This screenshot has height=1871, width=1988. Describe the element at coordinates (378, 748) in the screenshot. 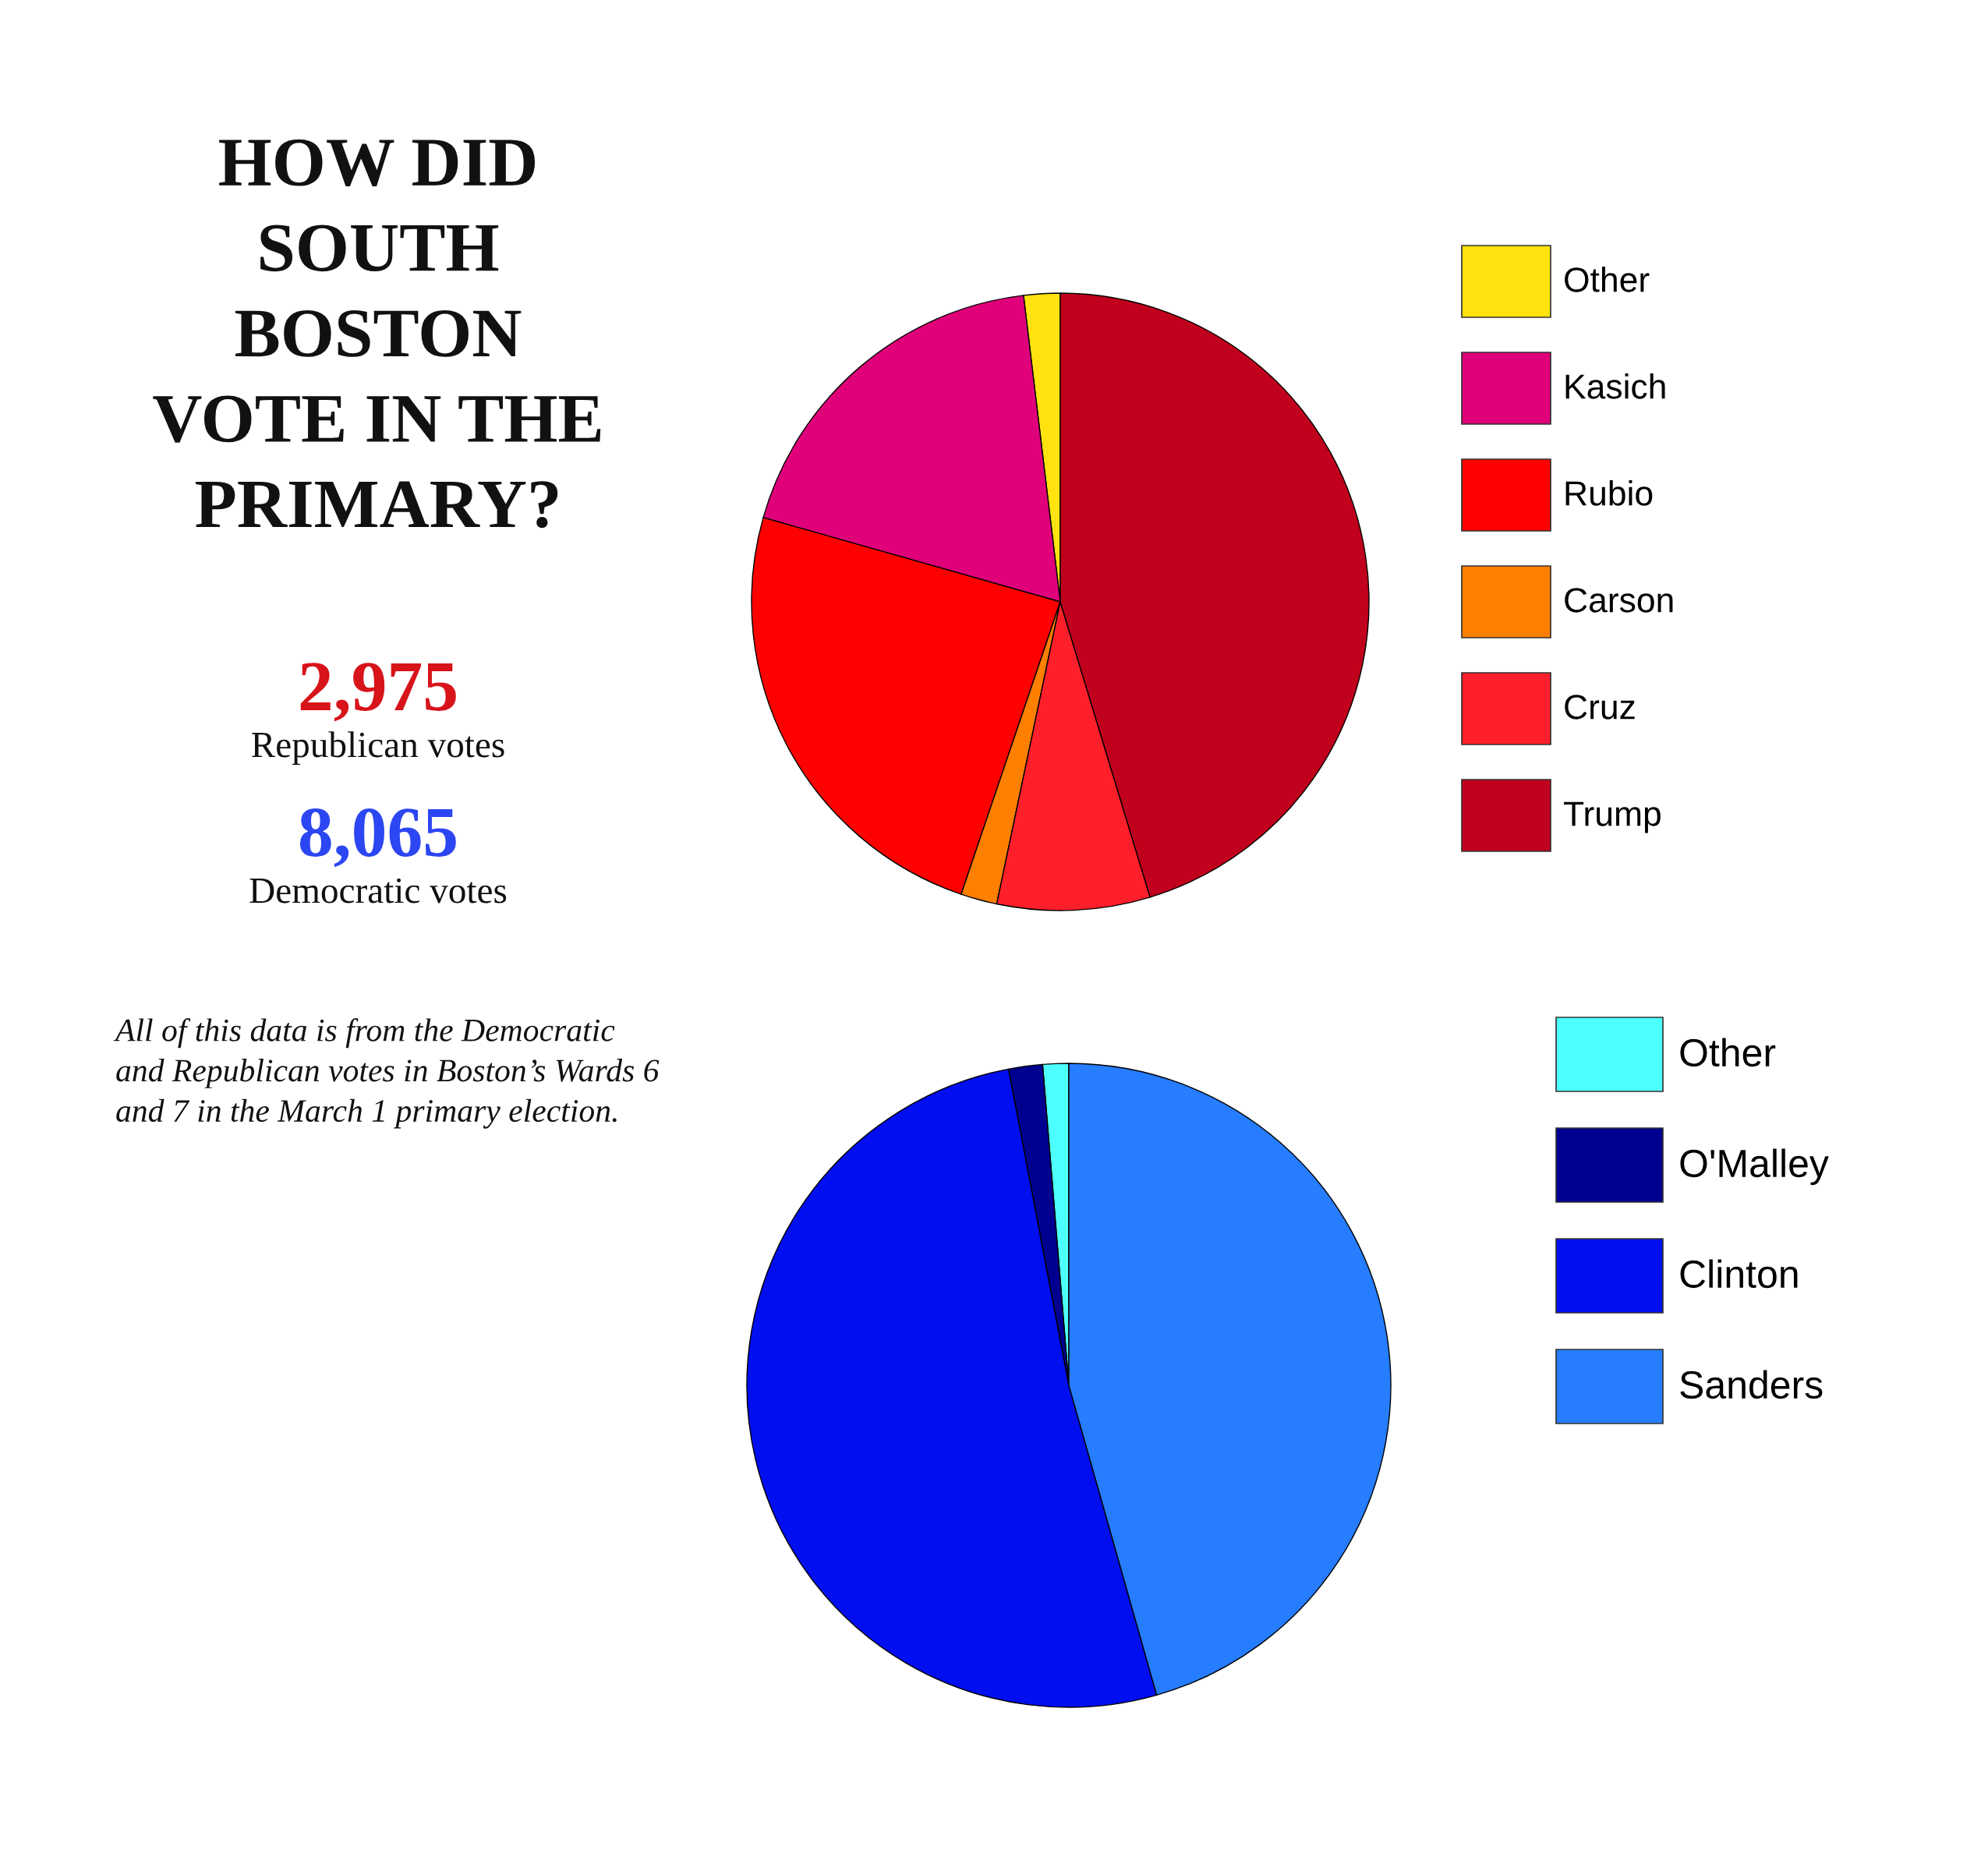

I see `text: Republican votes` at that location.